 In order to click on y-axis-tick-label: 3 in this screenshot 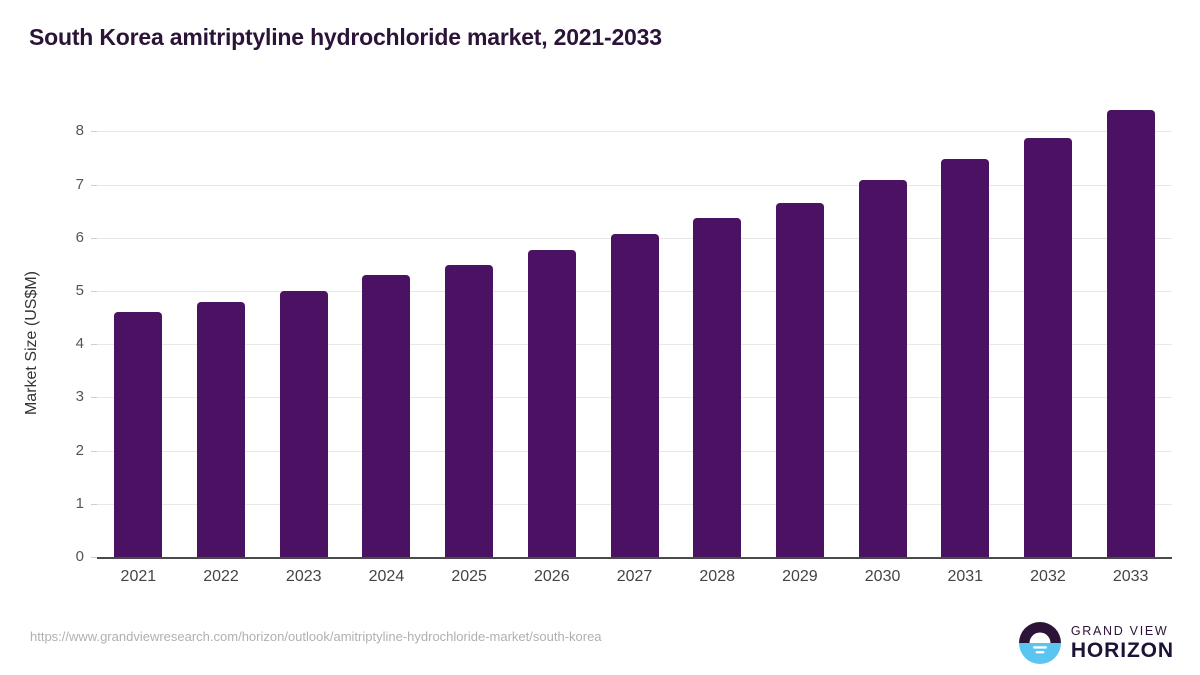, I will do `click(79, 397)`.